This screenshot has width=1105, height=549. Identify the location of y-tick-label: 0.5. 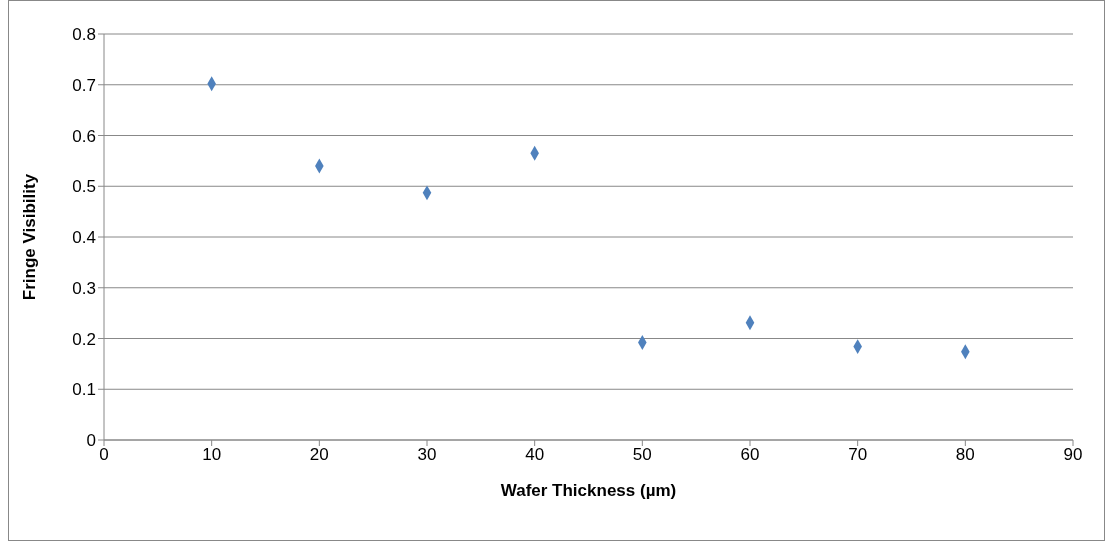
(84, 187).